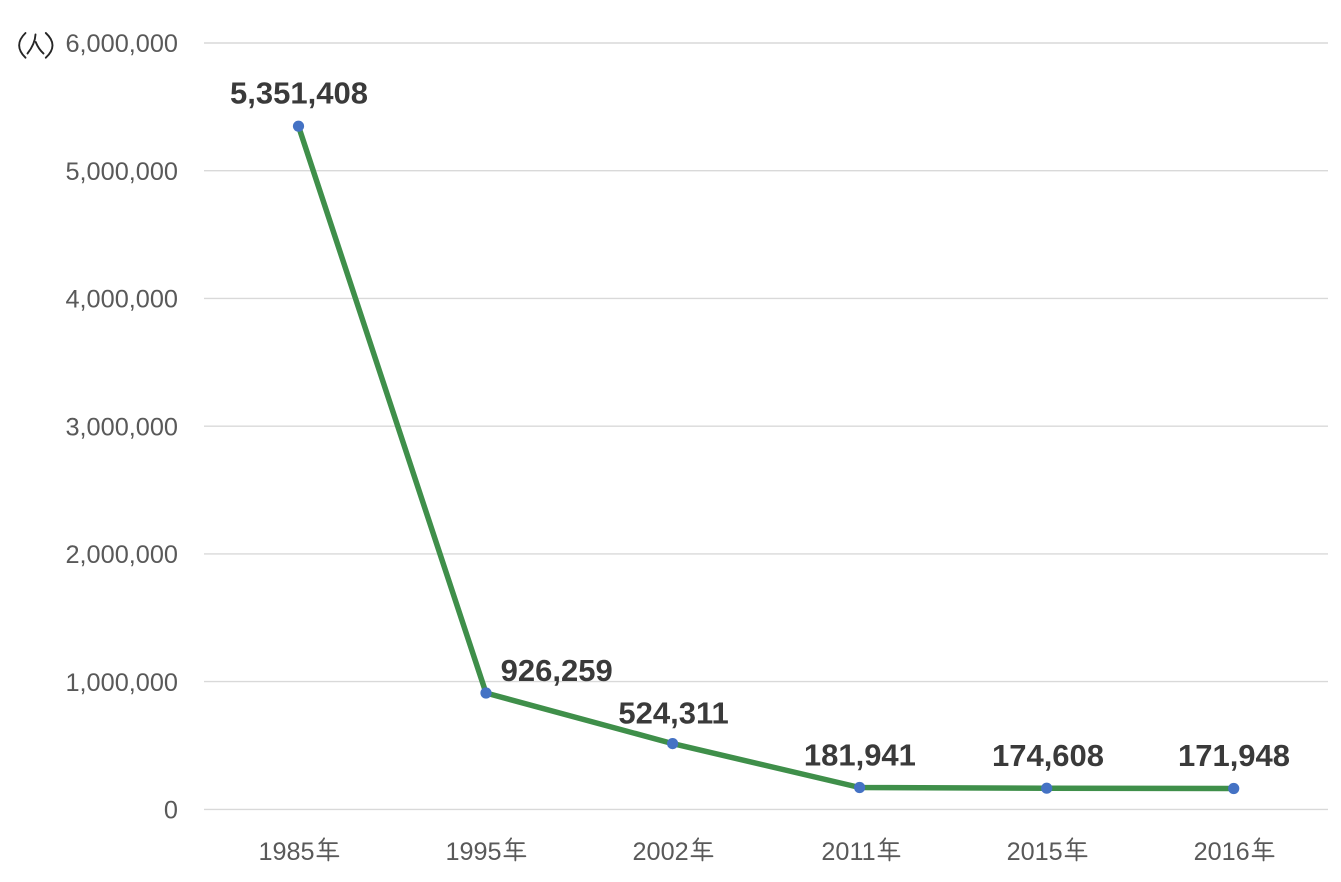 The image size is (1341, 882). I want to click on svg-text: 2002, so click(661, 852).